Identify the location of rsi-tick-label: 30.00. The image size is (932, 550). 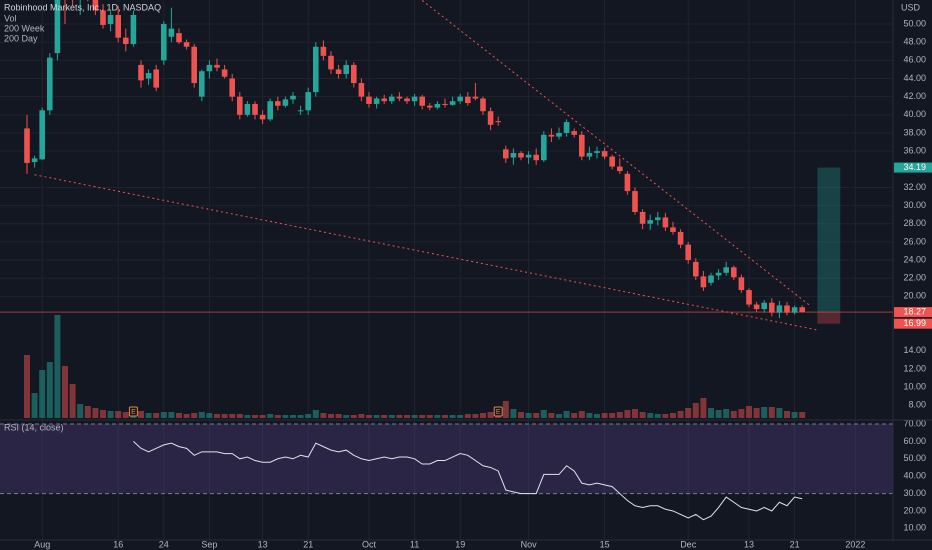
(914, 493).